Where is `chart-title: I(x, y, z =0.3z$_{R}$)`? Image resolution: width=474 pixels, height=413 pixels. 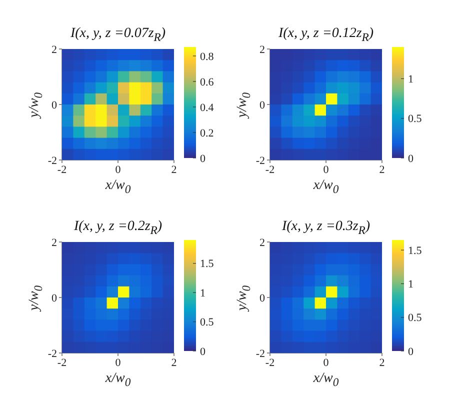
chart-title: I(x, y, z =0.3z$_{R}$) is located at coordinates (326, 228).